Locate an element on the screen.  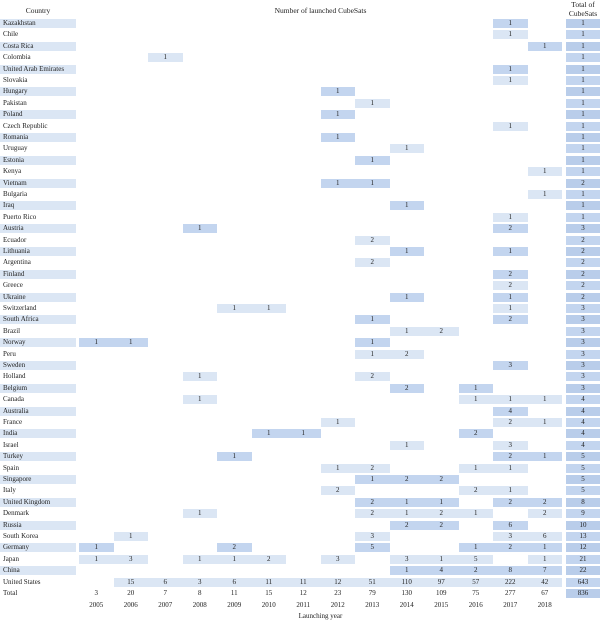
value-cell: 7 is located at coordinates (165, 593).